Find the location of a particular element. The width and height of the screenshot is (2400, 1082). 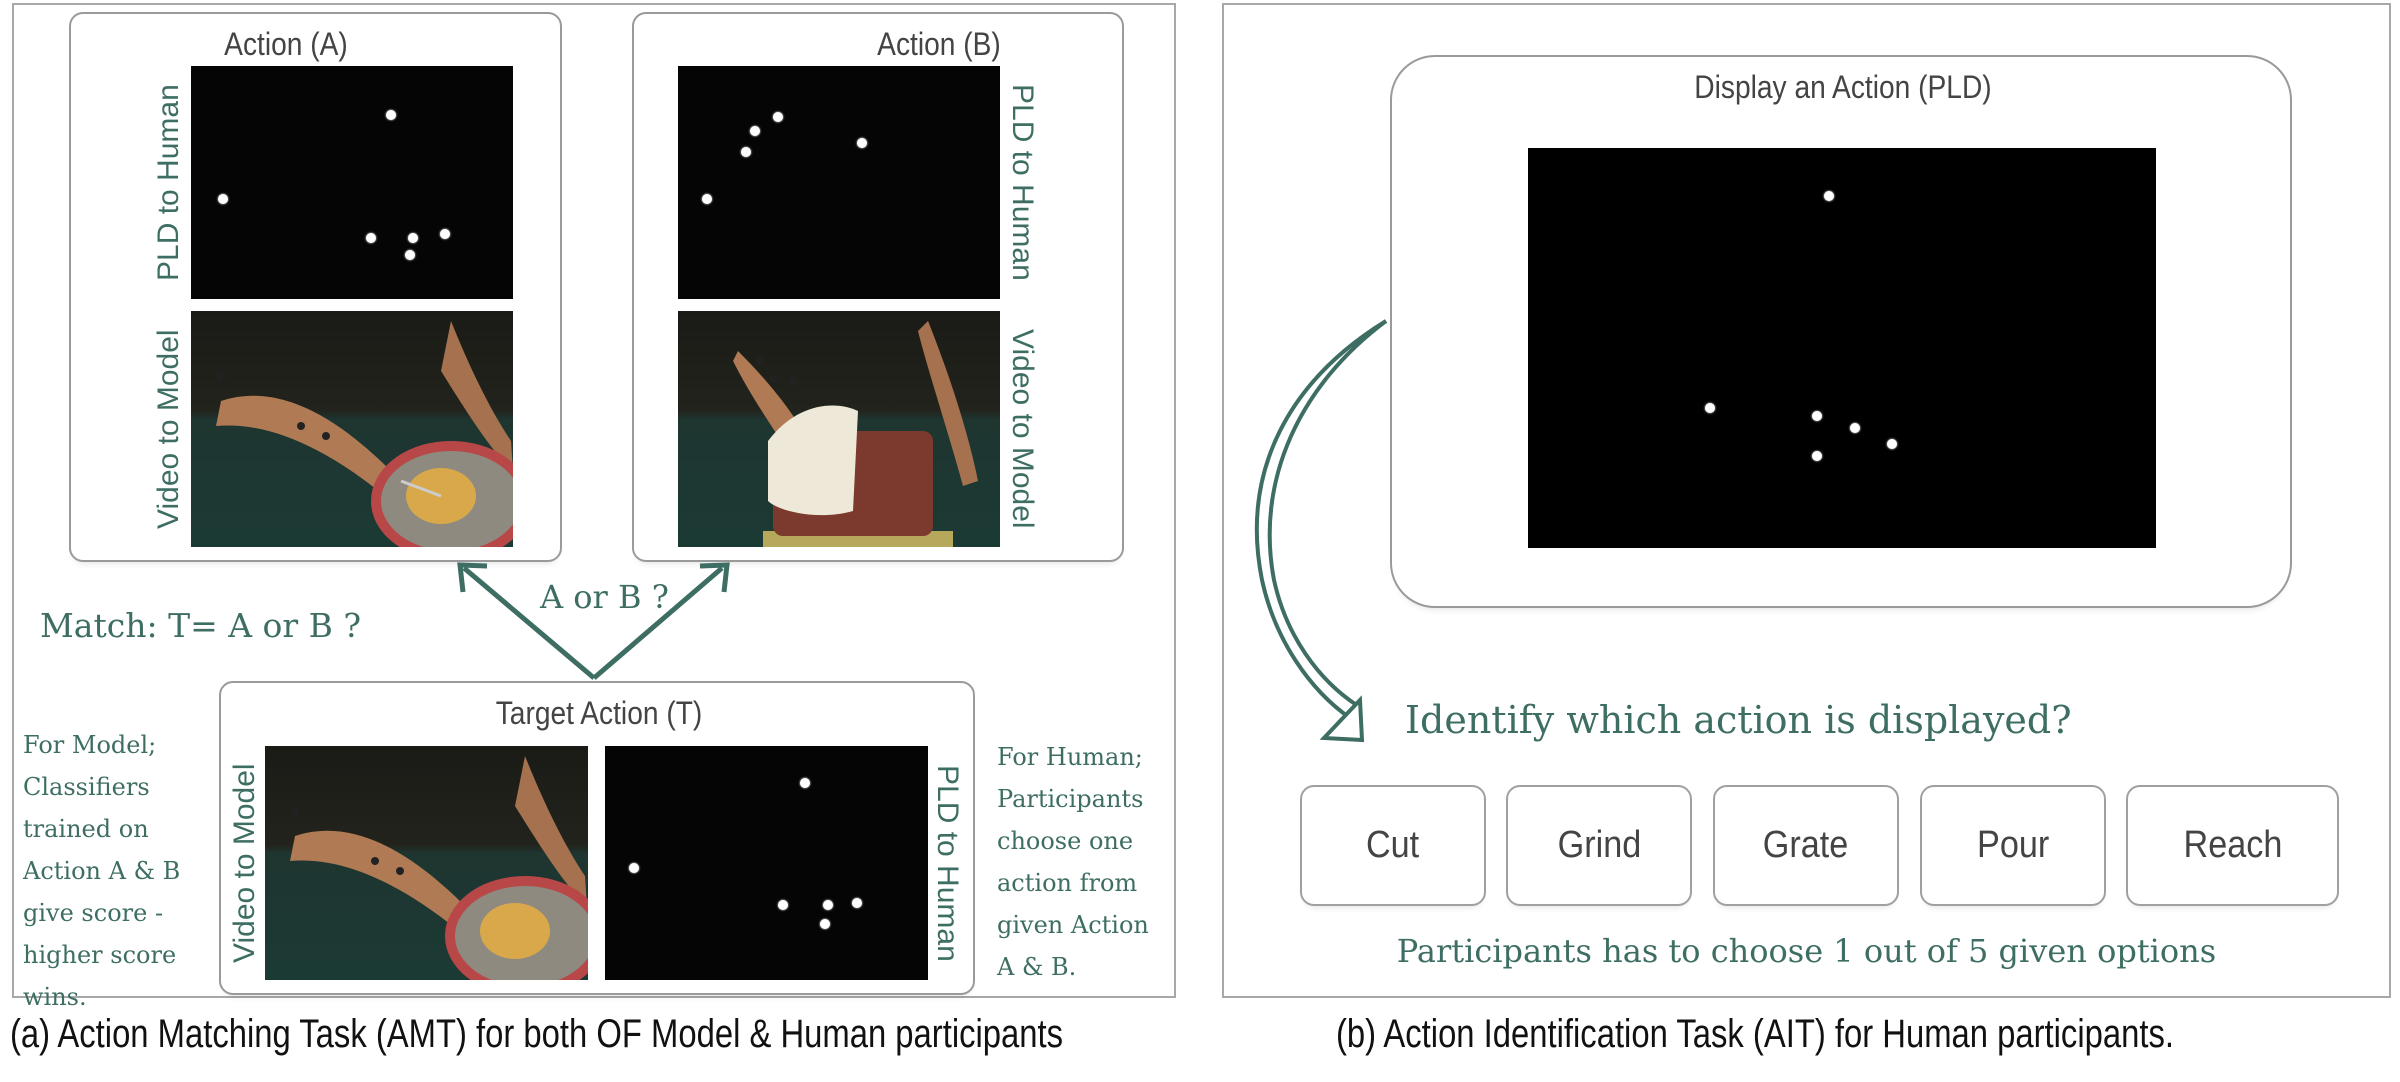

note-line: choose one is located at coordinates (1065, 841).